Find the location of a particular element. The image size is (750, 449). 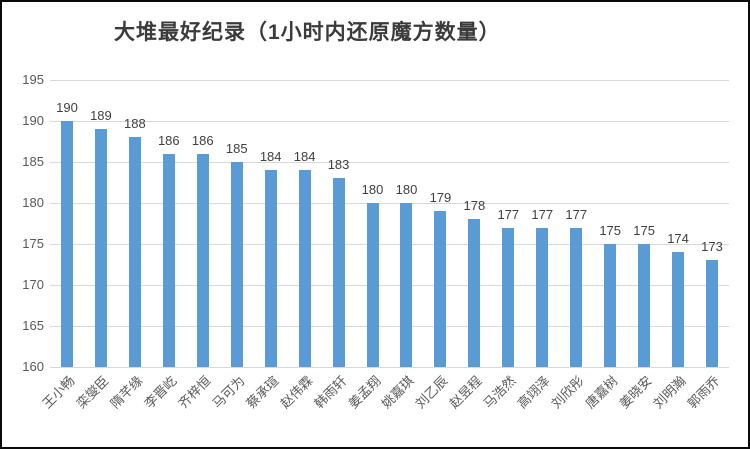

bar-value-label: 179 is located at coordinates (440, 198).